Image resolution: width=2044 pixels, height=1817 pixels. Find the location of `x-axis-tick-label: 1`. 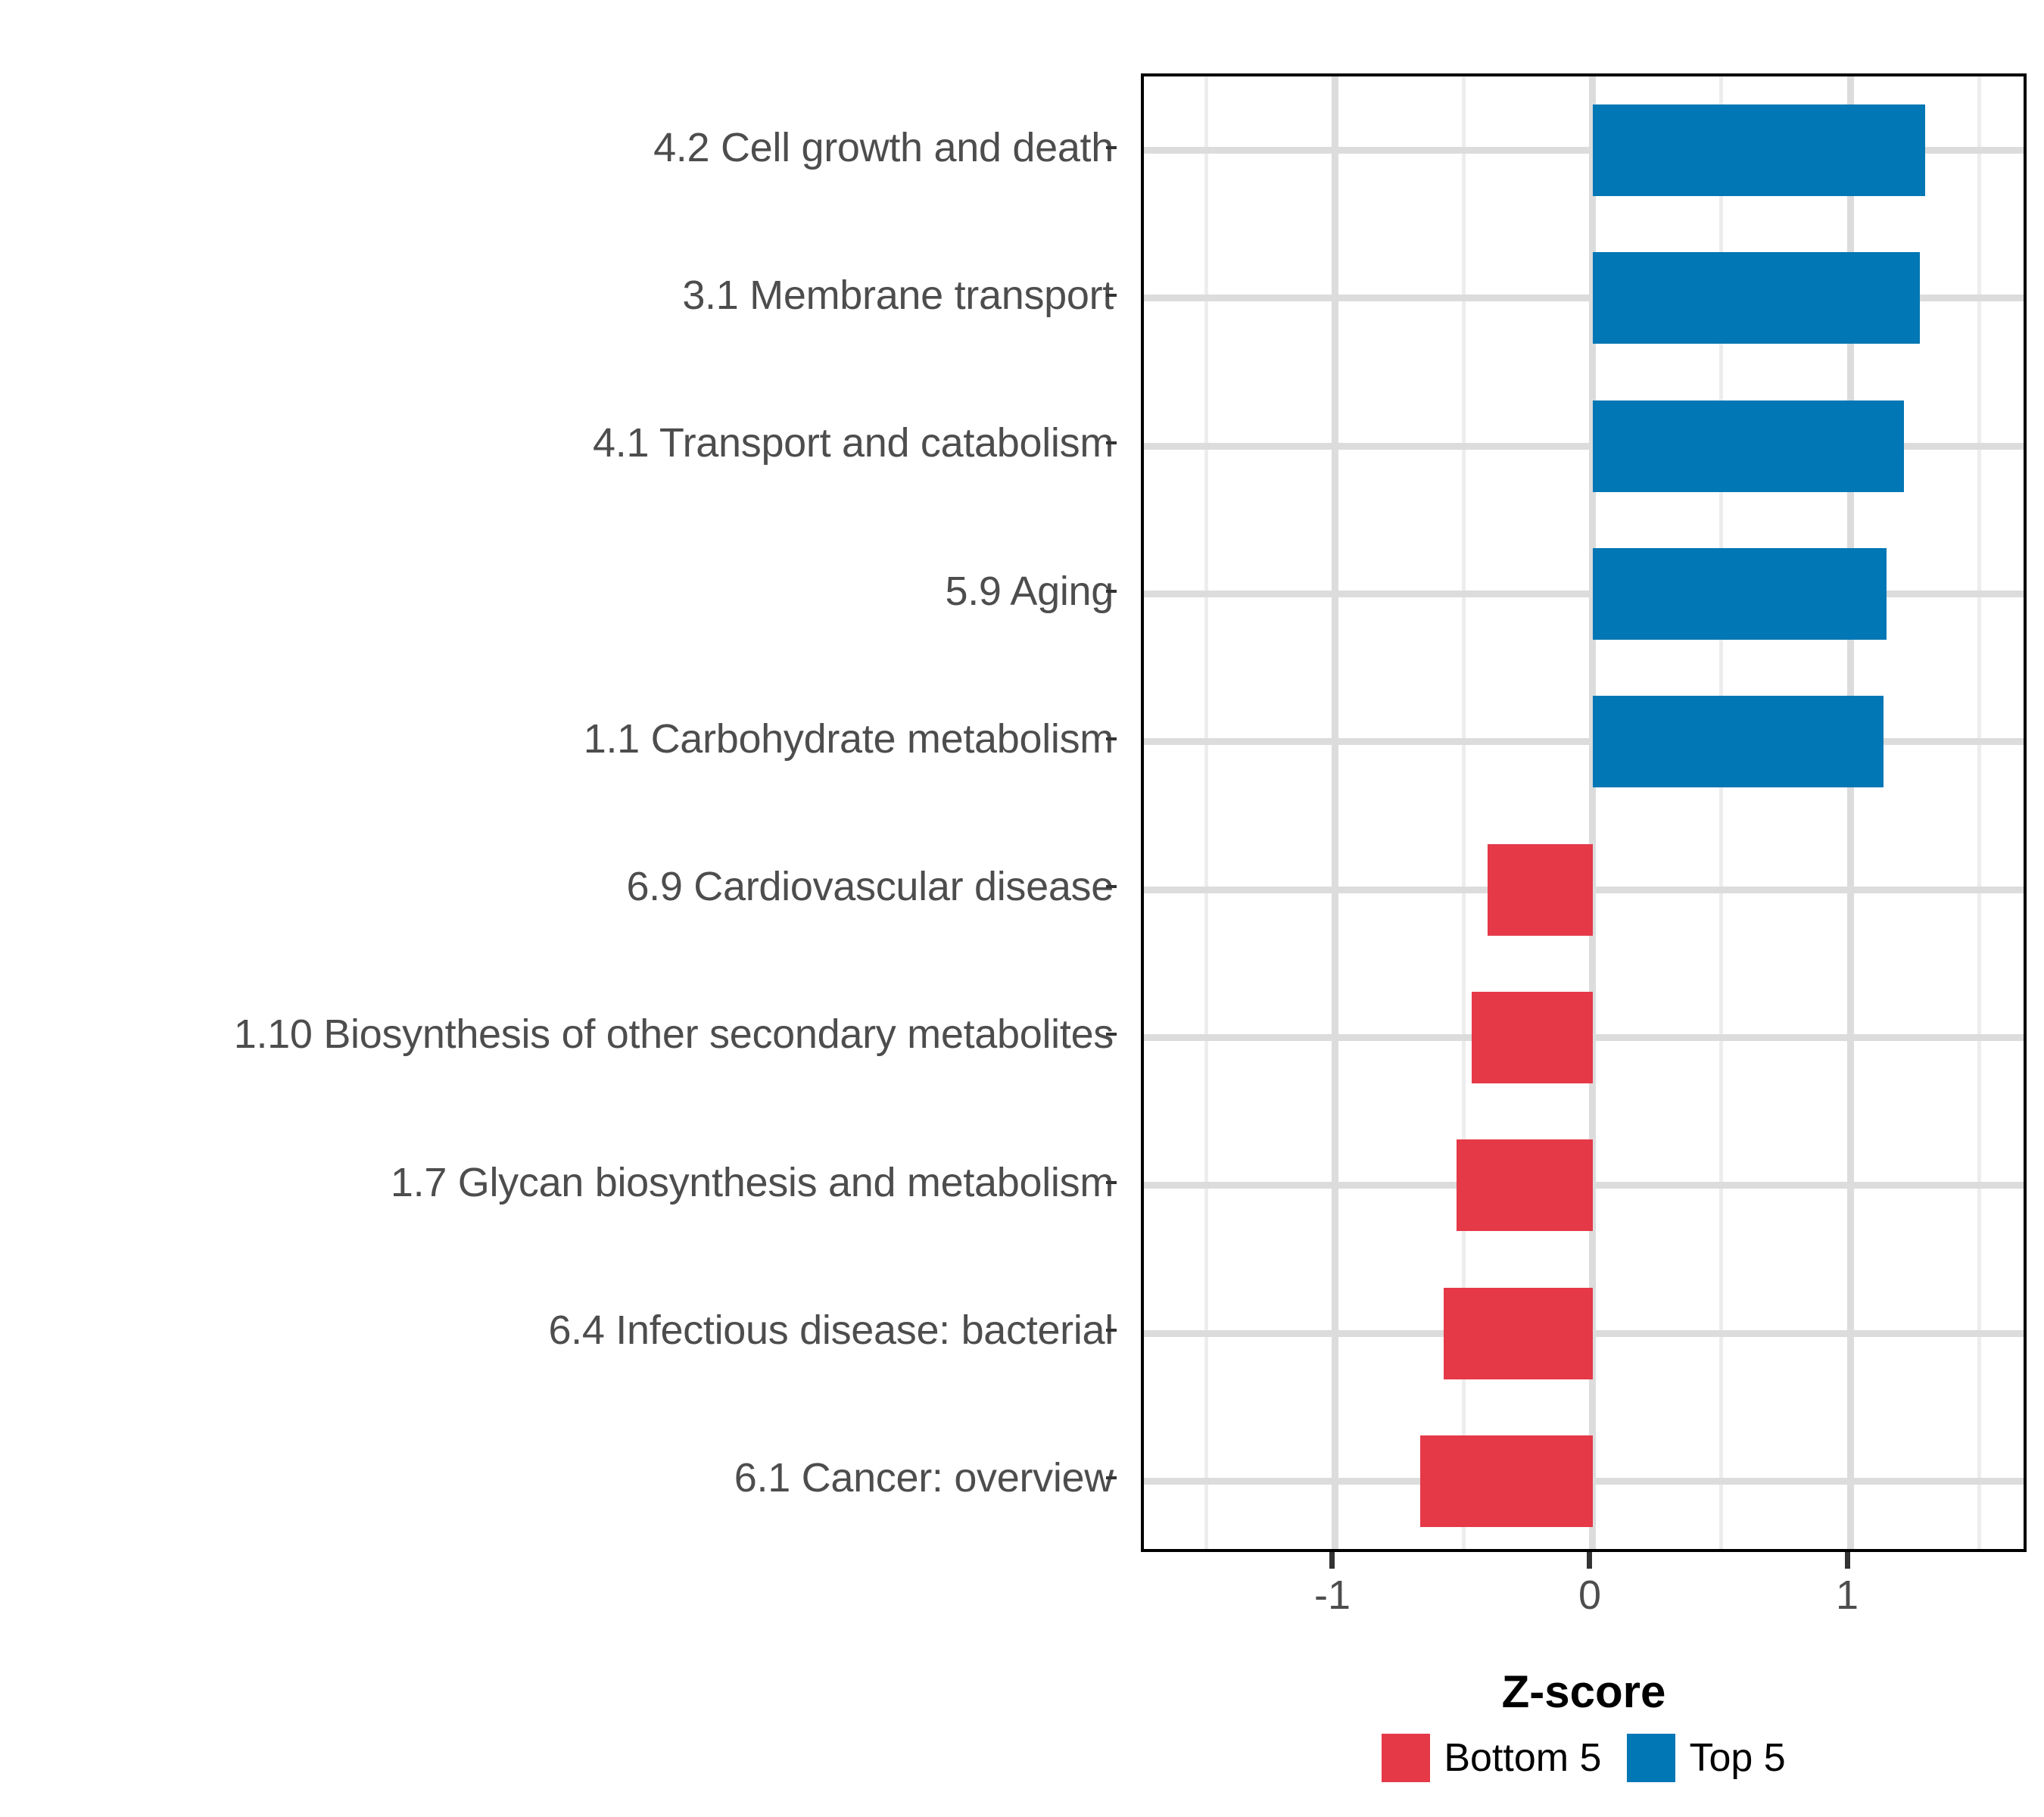

x-axis-tick-label: 1 is located at coordinates (1847, 1595).